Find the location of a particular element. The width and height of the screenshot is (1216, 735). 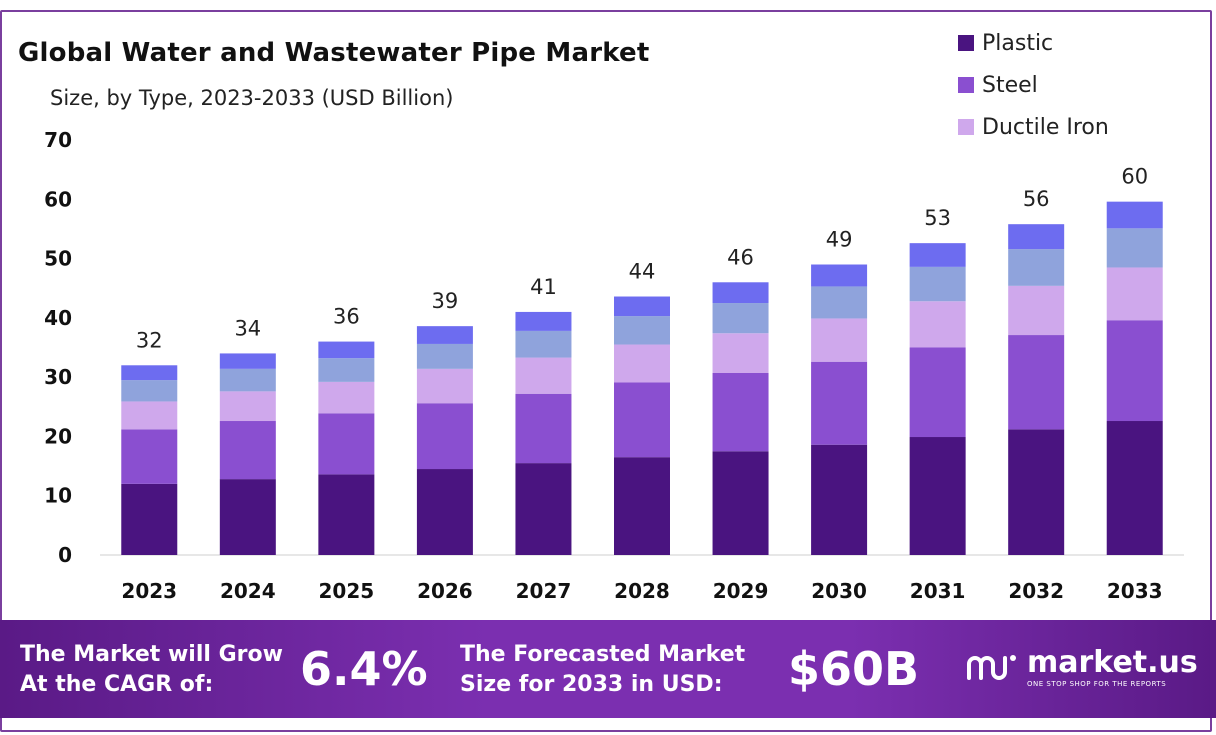

y-tick-label: 10 is located at coordinates (58, 496).